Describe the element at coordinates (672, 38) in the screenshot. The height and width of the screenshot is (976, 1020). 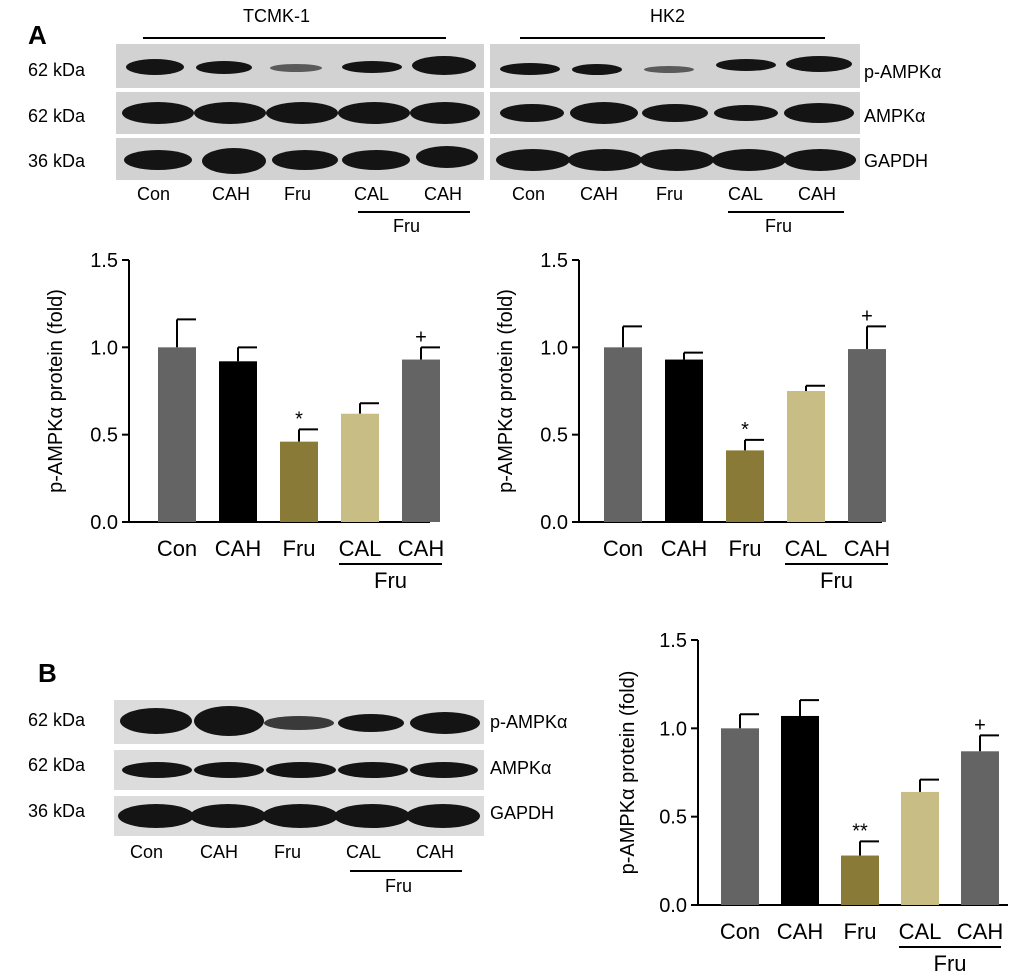
I see `cell-line-bracket-hk2` at that location.